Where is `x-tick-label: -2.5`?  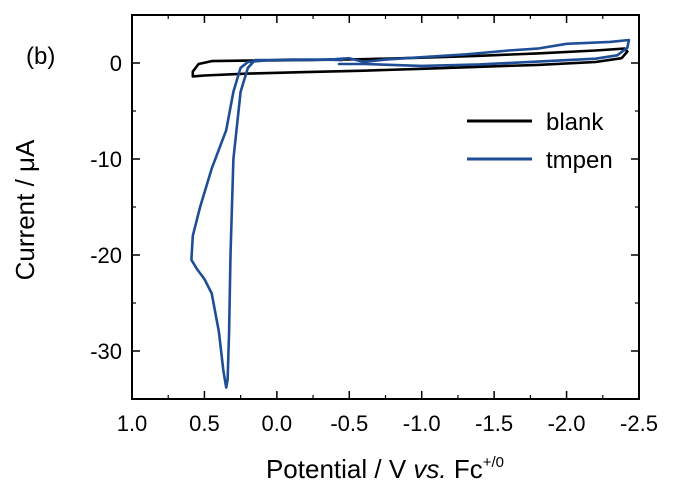
x-tick-label: -2.5 is located at coordinates (639, 423).